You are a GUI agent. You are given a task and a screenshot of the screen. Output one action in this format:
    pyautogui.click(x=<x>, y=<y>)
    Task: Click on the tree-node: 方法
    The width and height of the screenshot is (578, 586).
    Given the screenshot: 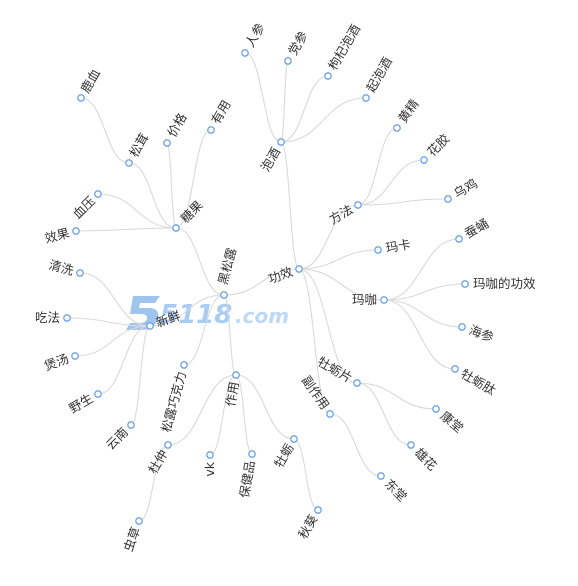 What is the action you would take?
    pyautogui.click(x=344, y=214)
    